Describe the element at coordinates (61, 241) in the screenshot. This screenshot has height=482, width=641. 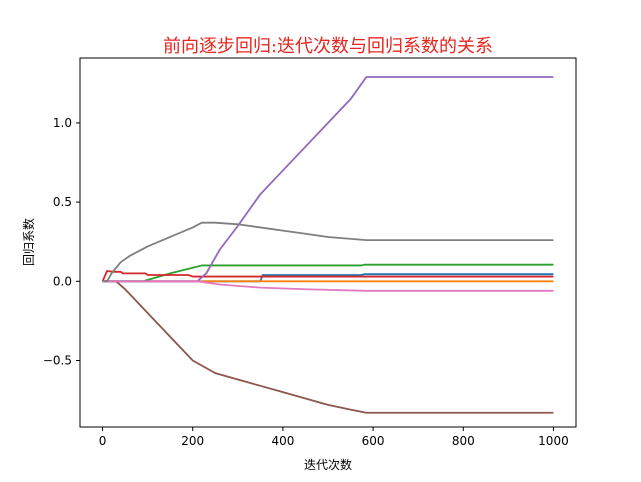
I see `y-axis: −0.5 0.0 0.5 1.0` at that location.